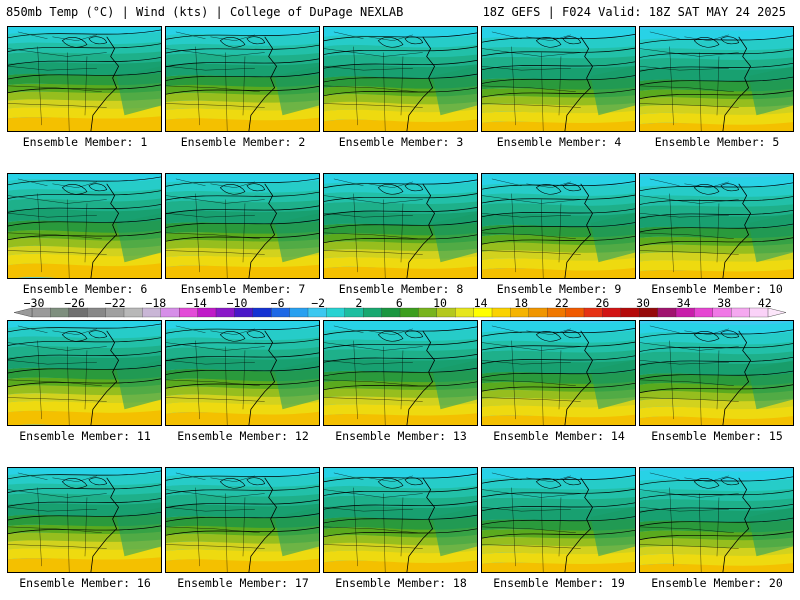 The image size is (800, 600). What do you see at coordinates (717, 142) in the screenshot?
I see `ensemble-member-label: Ensemble Member: 5` at bounding box center [717, 142].